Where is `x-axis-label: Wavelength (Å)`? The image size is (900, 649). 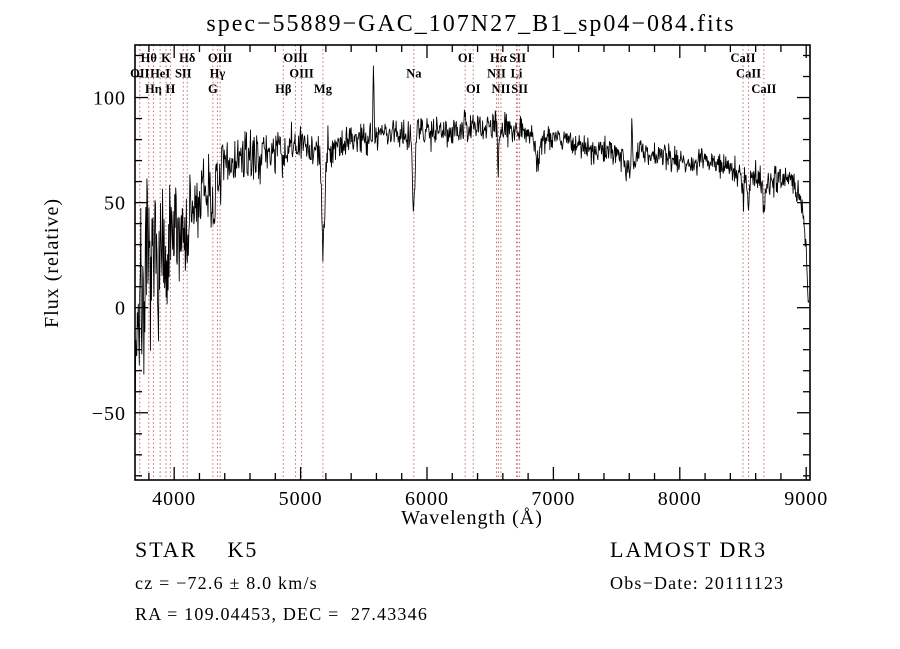
x-axis-label: Wavelength (Å) is located at coordinates (472, 518).